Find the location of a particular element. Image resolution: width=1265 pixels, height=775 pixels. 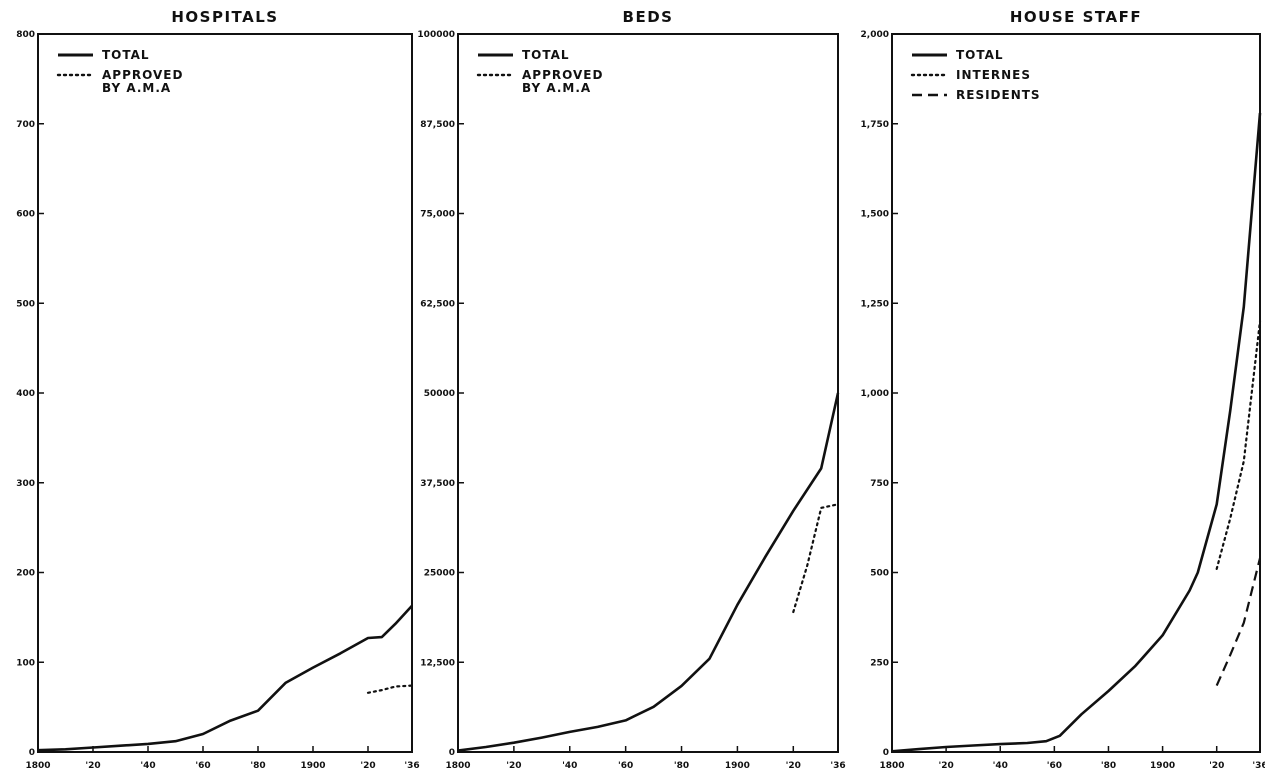

y-tick-label: 62,500 is located at coordinates (437, 304).